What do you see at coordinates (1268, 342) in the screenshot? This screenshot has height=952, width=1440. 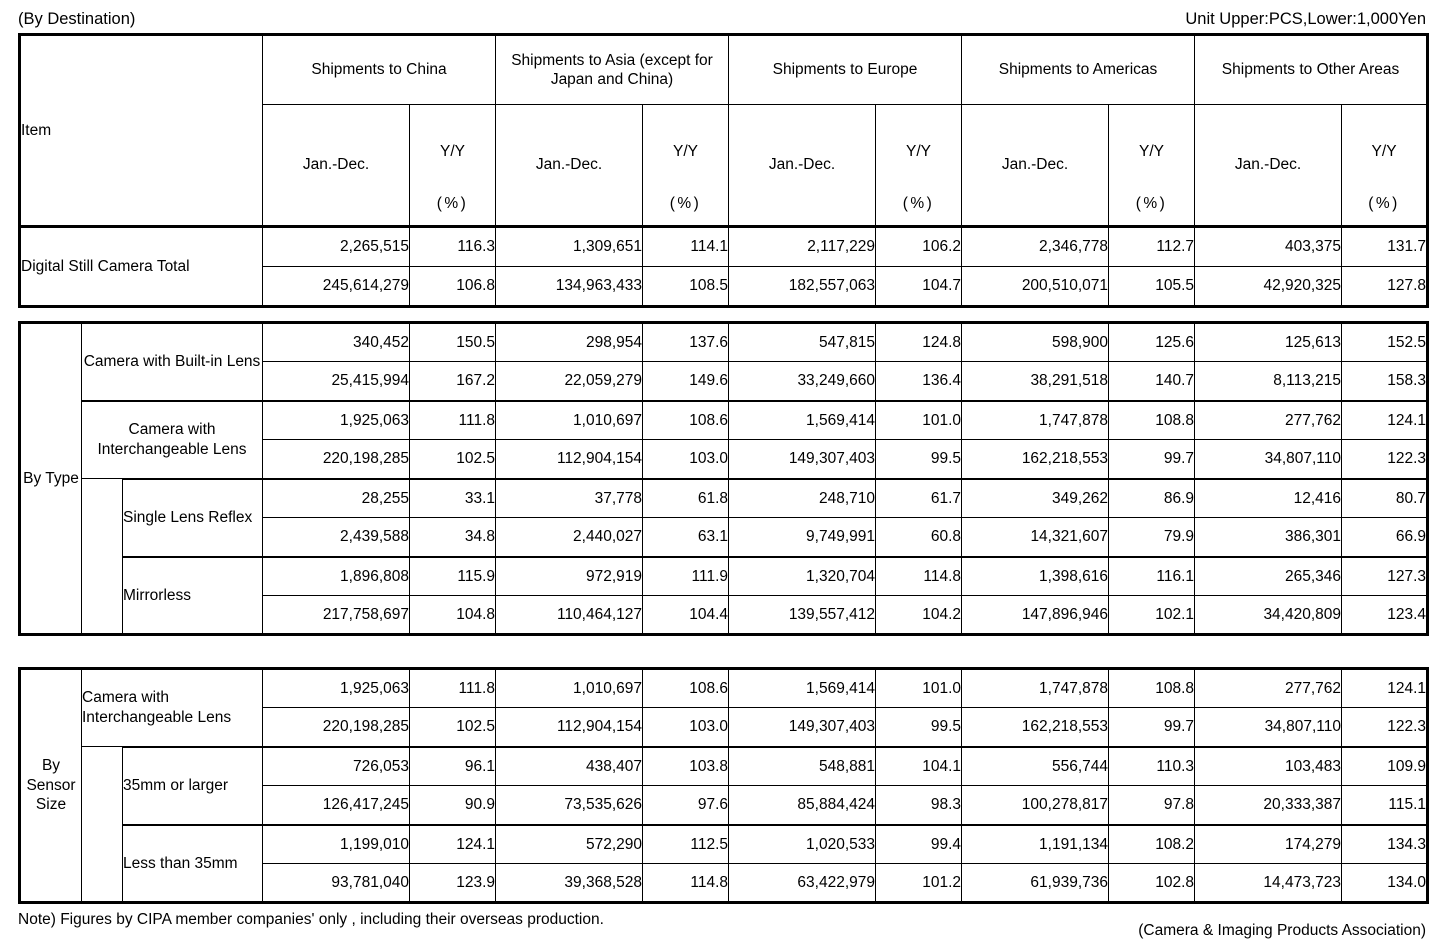 I see `pcs-cell: 125,613` at bounding box center [1268, 342].